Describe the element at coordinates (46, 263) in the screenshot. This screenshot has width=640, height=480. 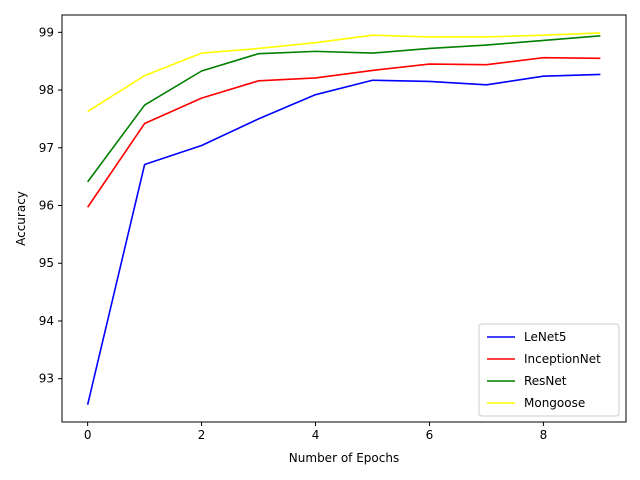
I see `y-tick-label: 95` at that location.